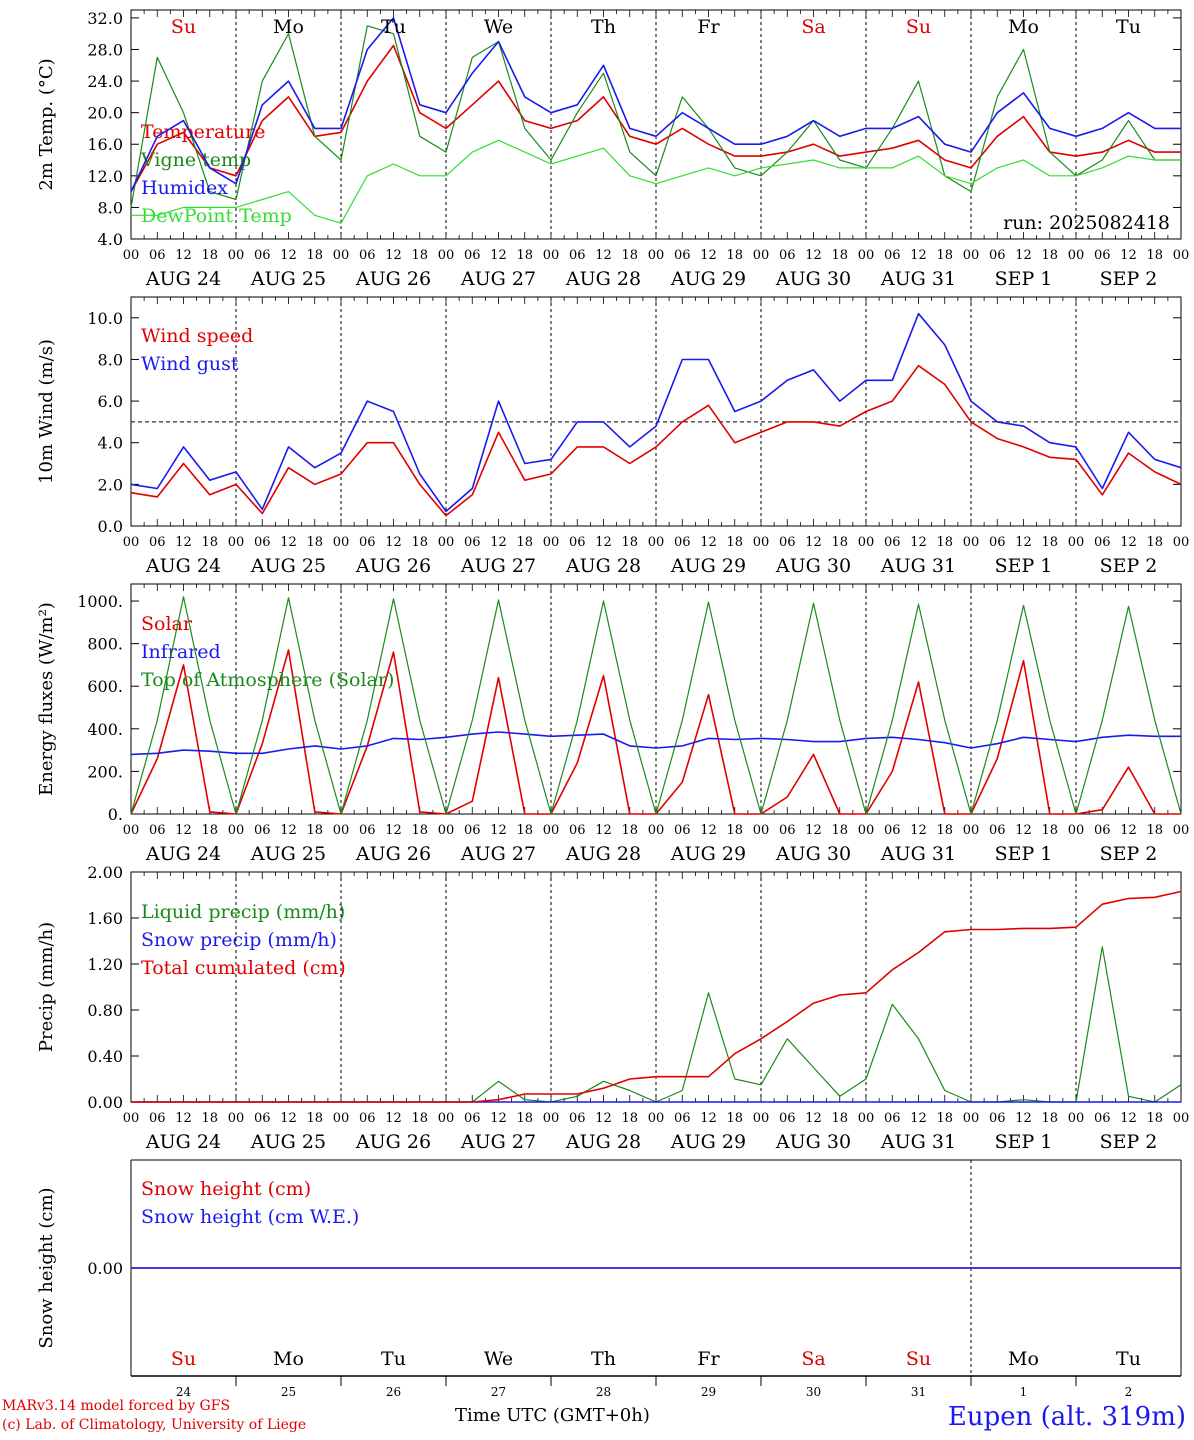 The width and height of the screenshot is (1194, 1440). Describe the element at coordinates (655, 743) in the screenshot. I see `panel-3-series-2-line` at that location.